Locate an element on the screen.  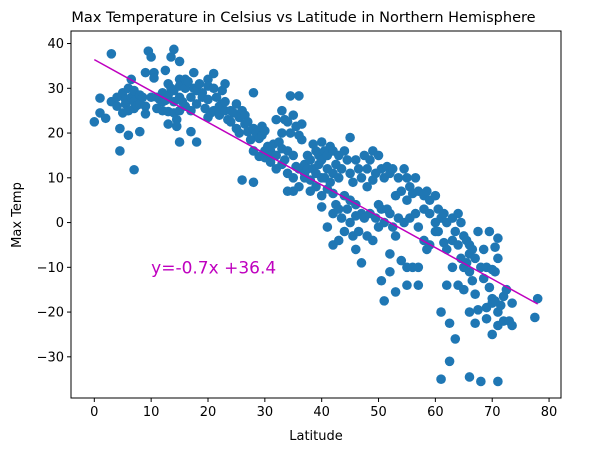
x-tick-label: 60 is located at coordinates (435, 412).